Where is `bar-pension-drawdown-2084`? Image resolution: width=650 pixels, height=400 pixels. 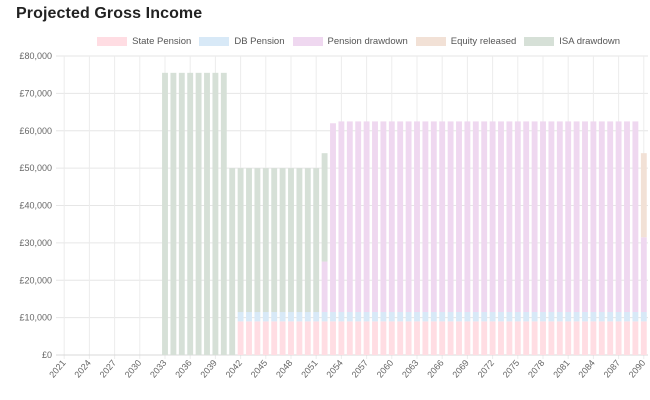
bar-pension-drawdown-2084 is located at coordinates (593, 217).